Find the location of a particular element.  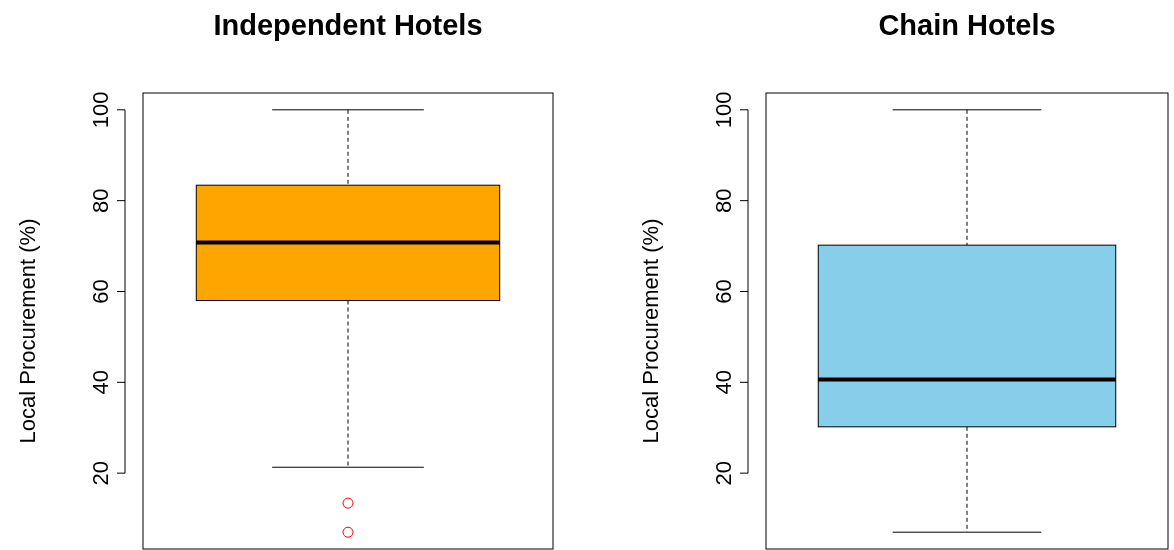

chart-title: Chain Hotels is located at coordinates (967, 25).